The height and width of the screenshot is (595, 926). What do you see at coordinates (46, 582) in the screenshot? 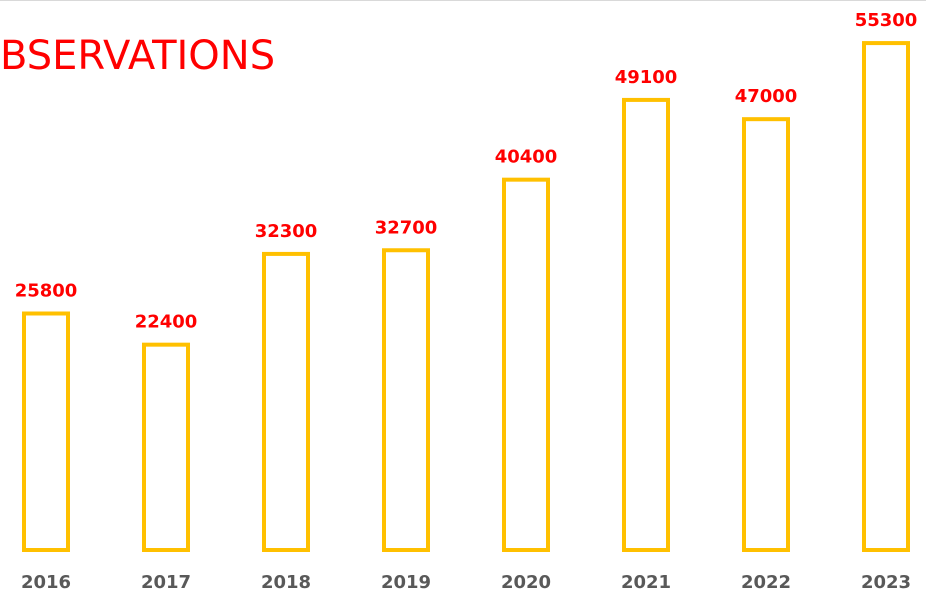
I see `x-tick-label: 2016` at bounding box center [46, 582].